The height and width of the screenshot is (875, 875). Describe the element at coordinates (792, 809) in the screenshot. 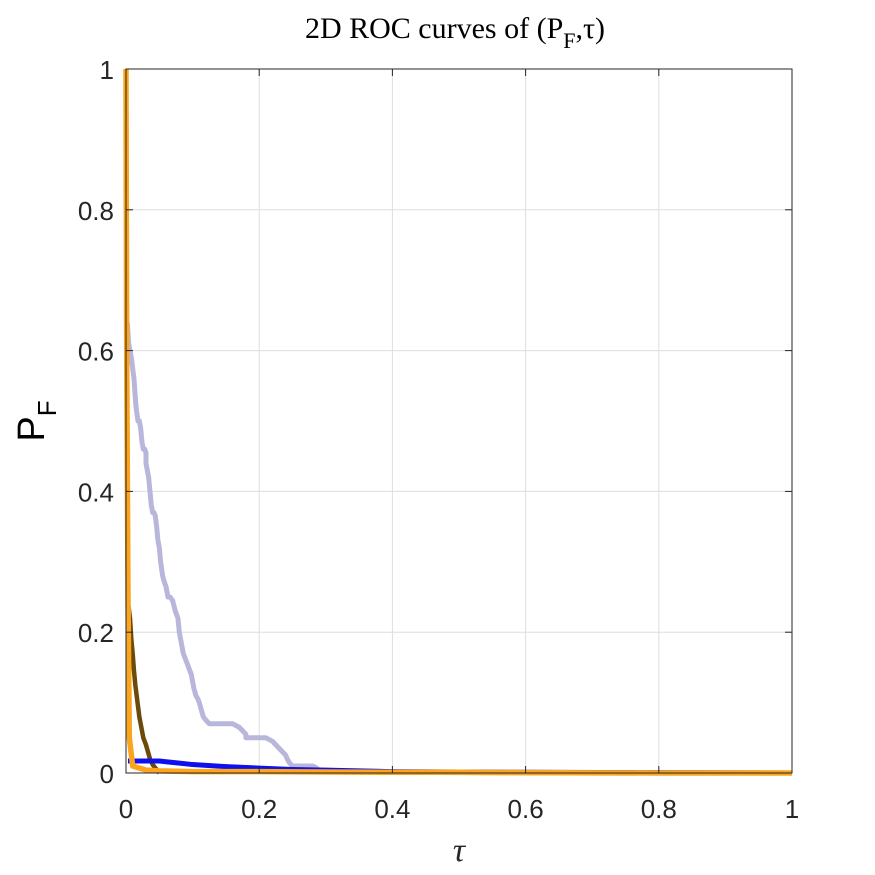

I see `x-tick-label: 1` at that location.